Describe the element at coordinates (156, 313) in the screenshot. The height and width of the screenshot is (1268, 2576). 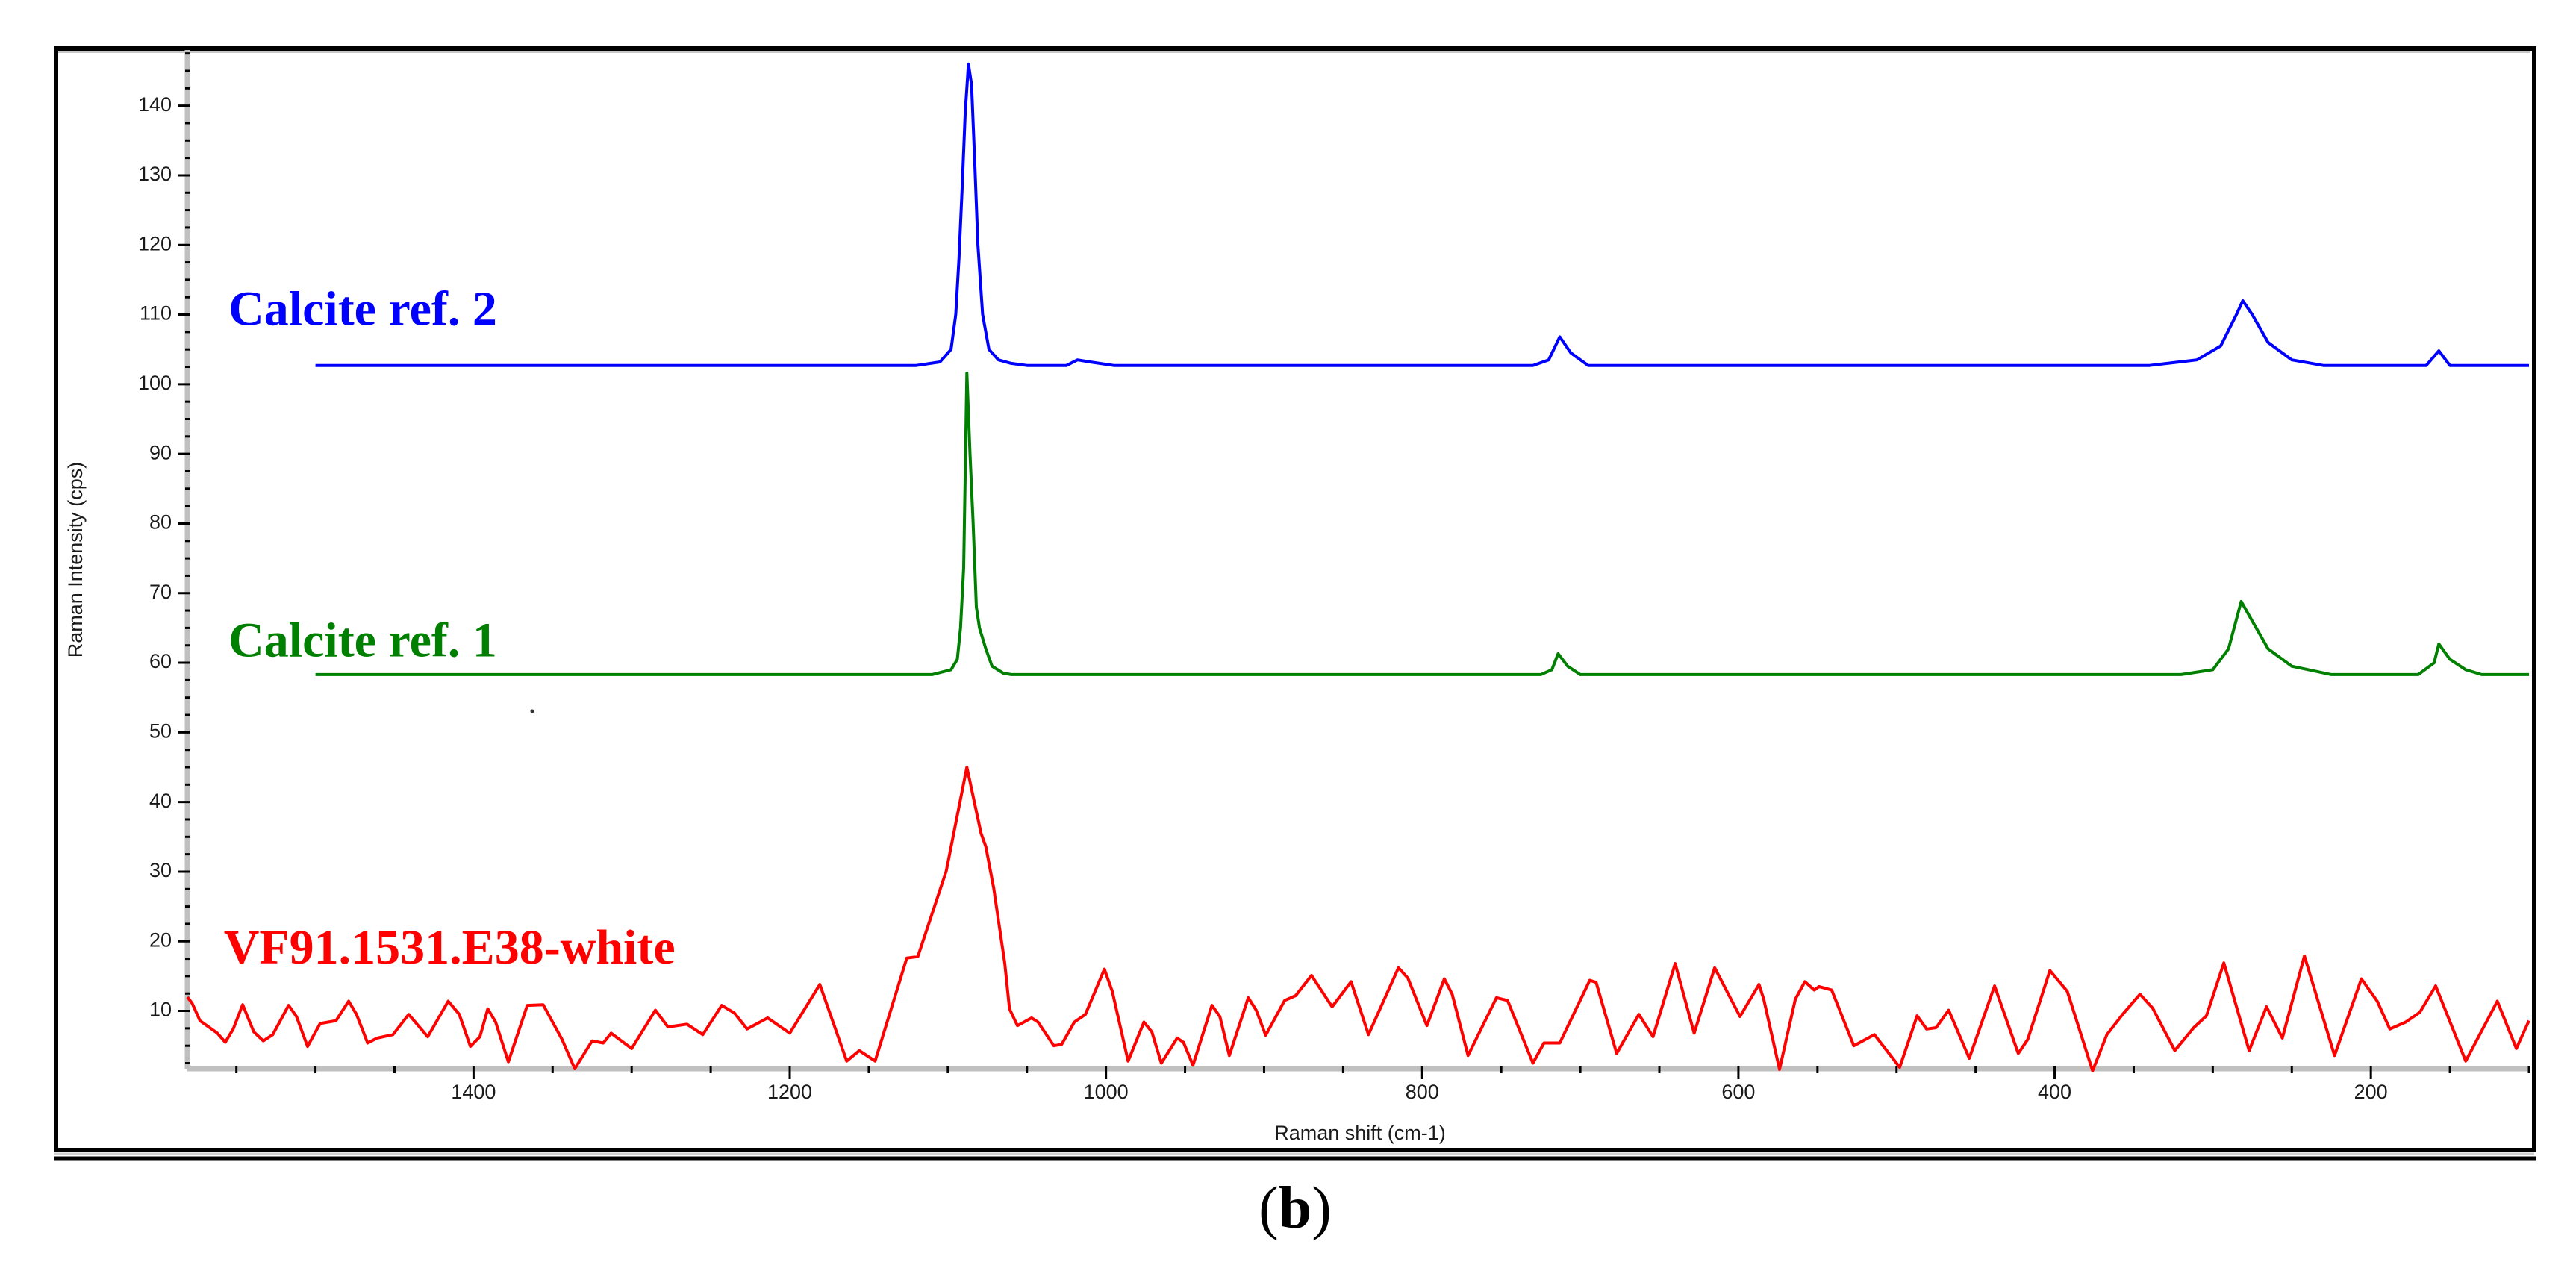
I see `y-tick-label: 110` at that location.